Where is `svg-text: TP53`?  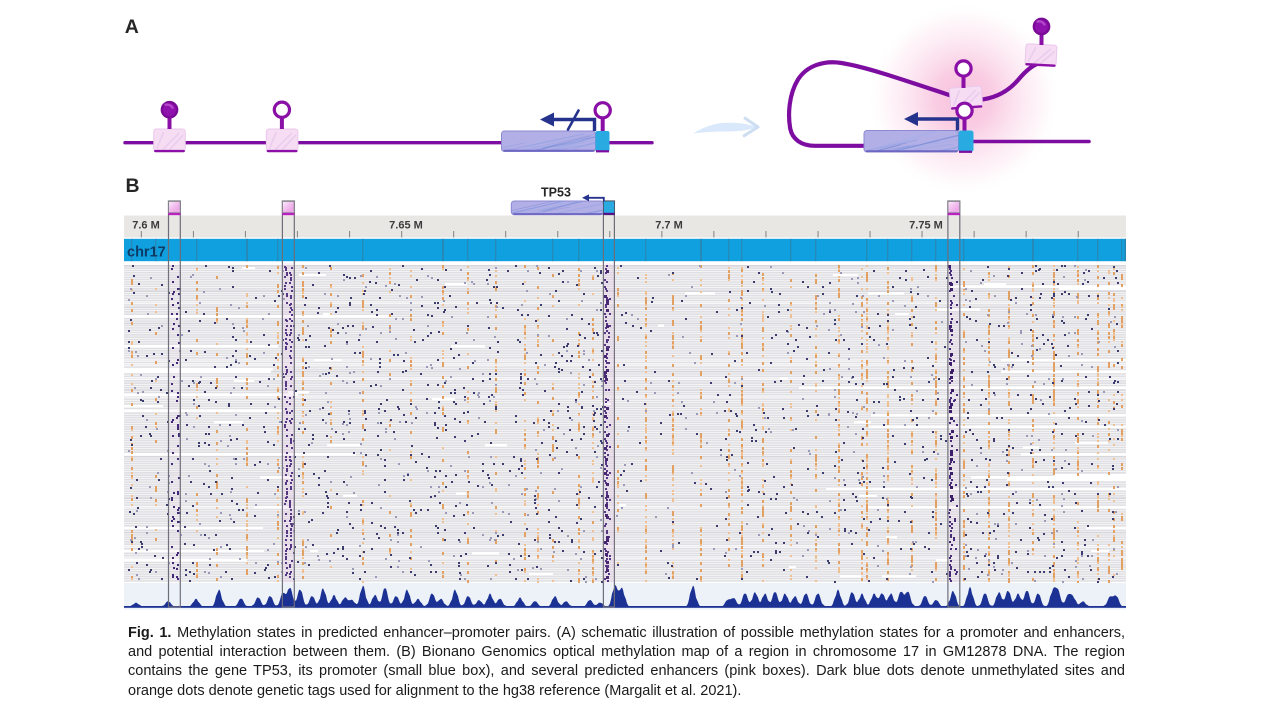
svg-text: TP53 is located at coordinates (556, 193).